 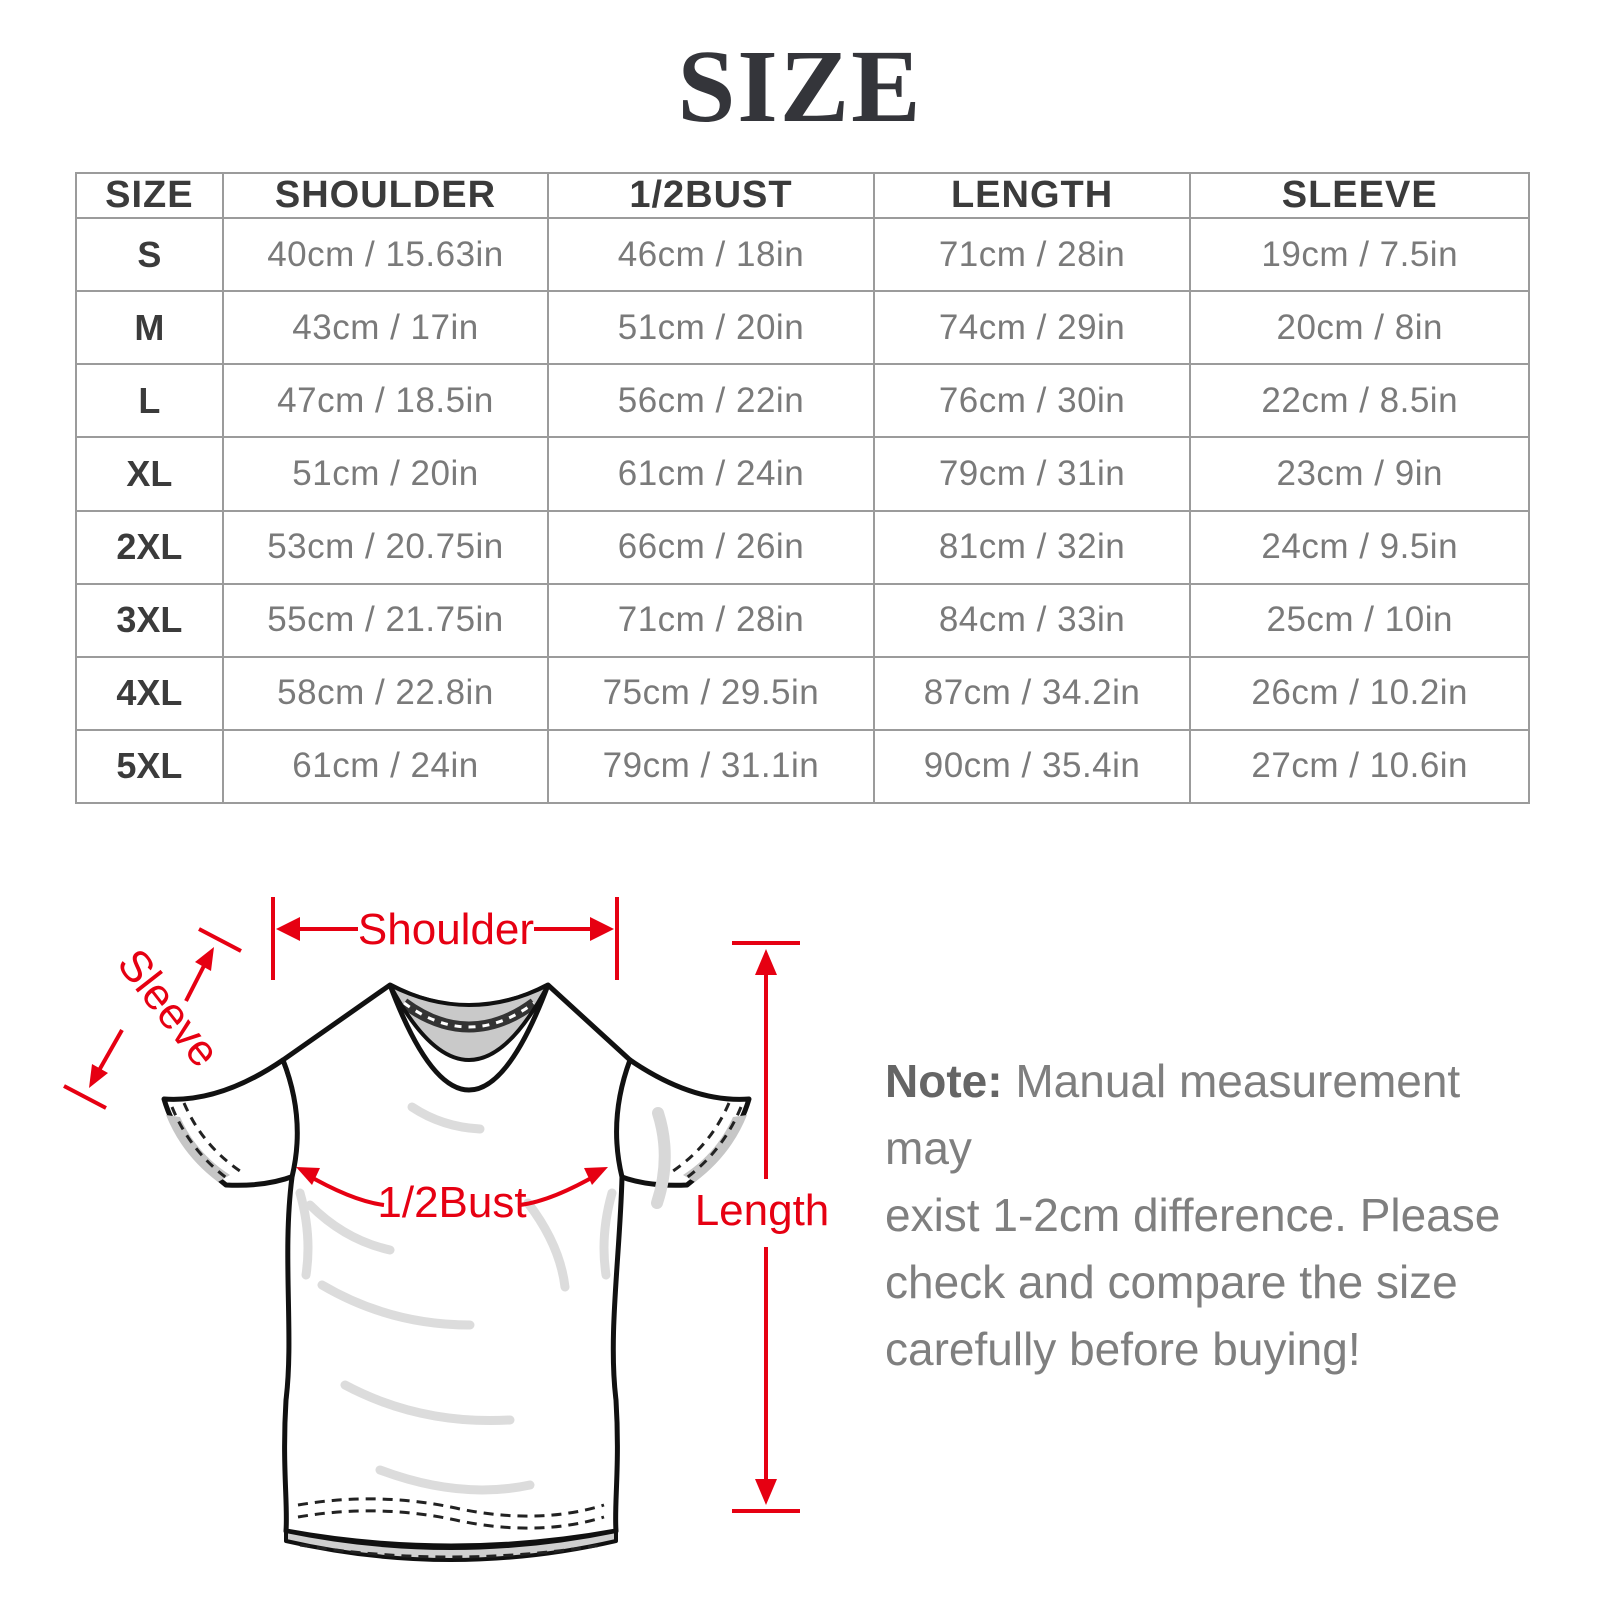 I want to click on length-cell: 87cm / 34.2in, so click(x=1032, y=693).